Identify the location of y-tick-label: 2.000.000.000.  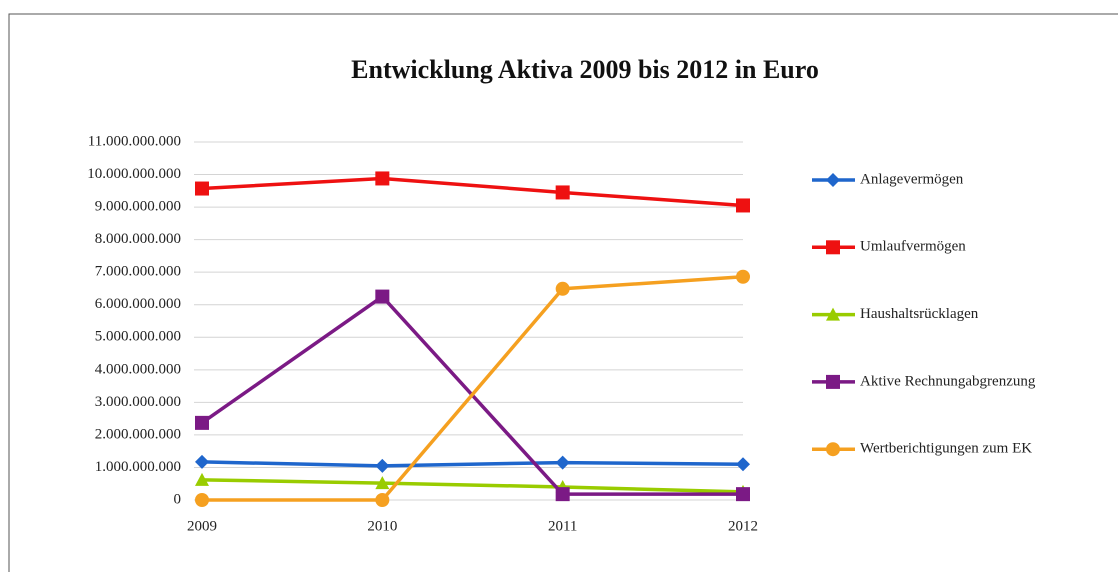
(138, 434).